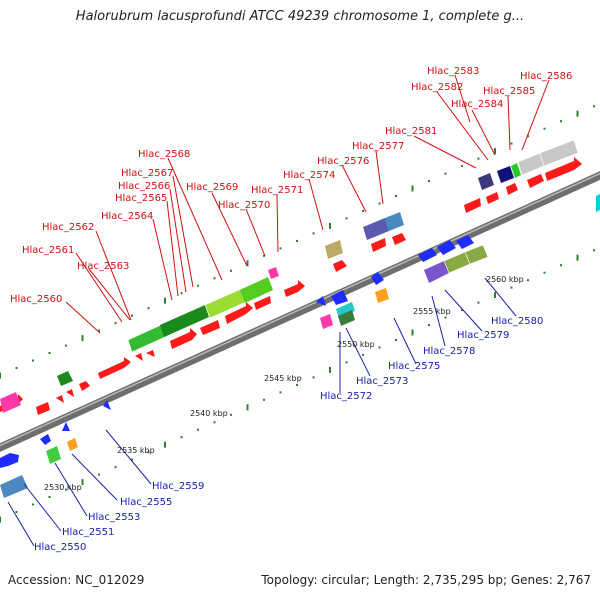 The height and width of the screenshot is (600, 600). I want to click on gene-label: Hlac_2561, so click(48, 250).